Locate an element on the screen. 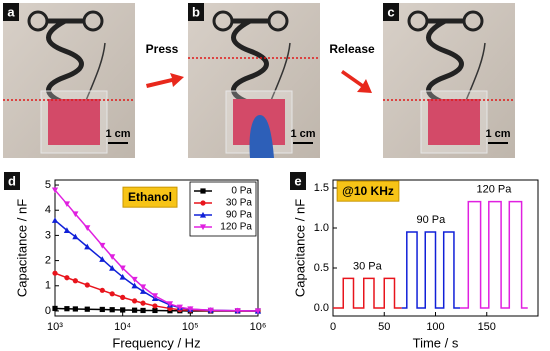  arrow-label: Release is located at coordinates (352, 49).